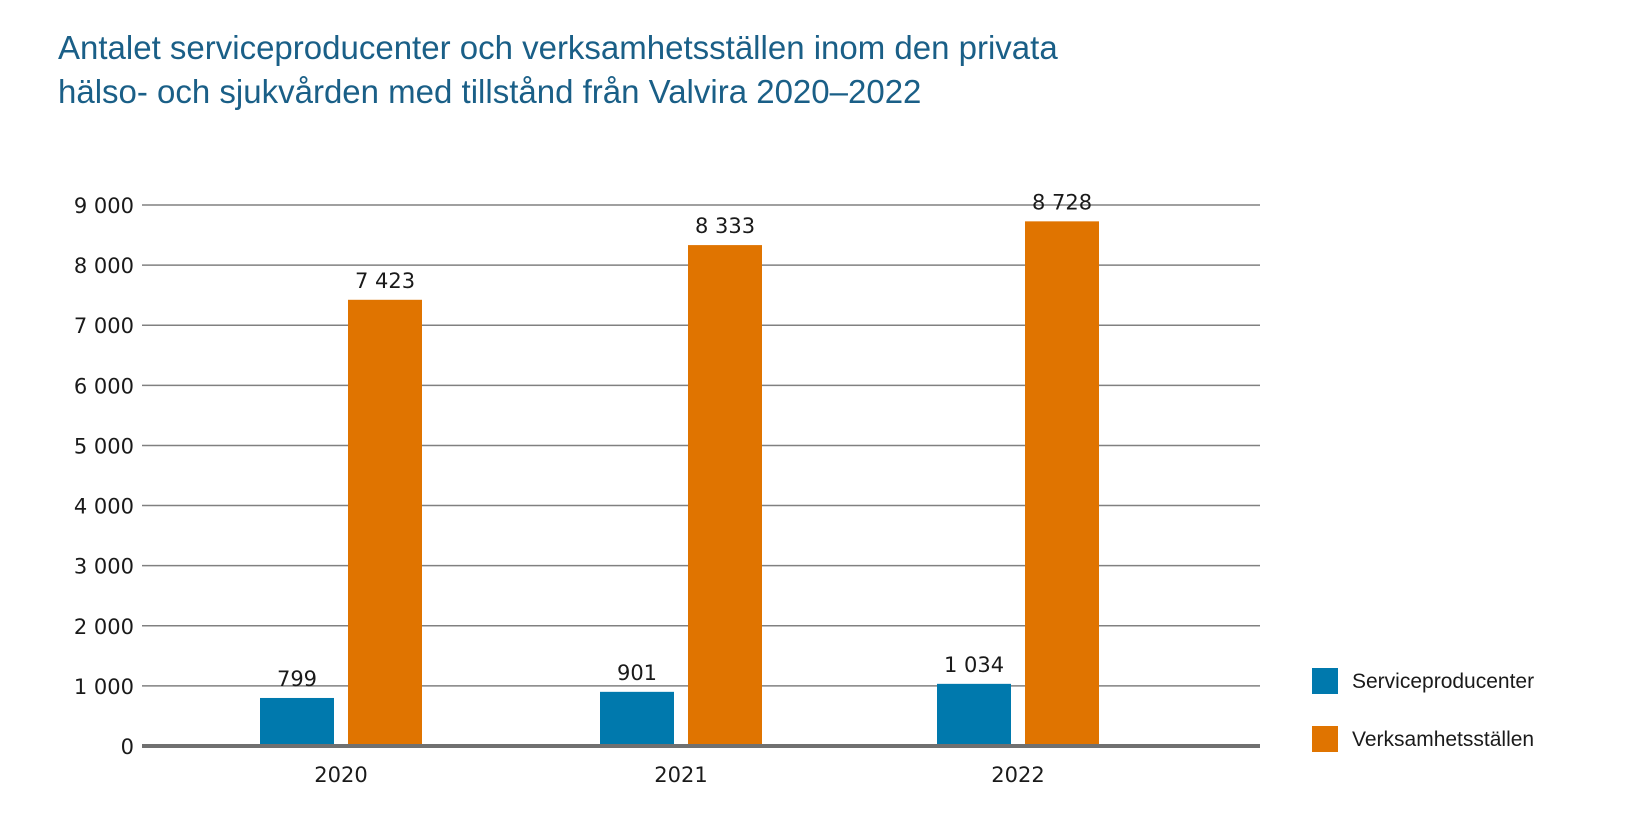  What do you see at coordinates (1017, 775) in the screenshot?
I see `x-category-label: 2022` at bounding box center [1017, 775].